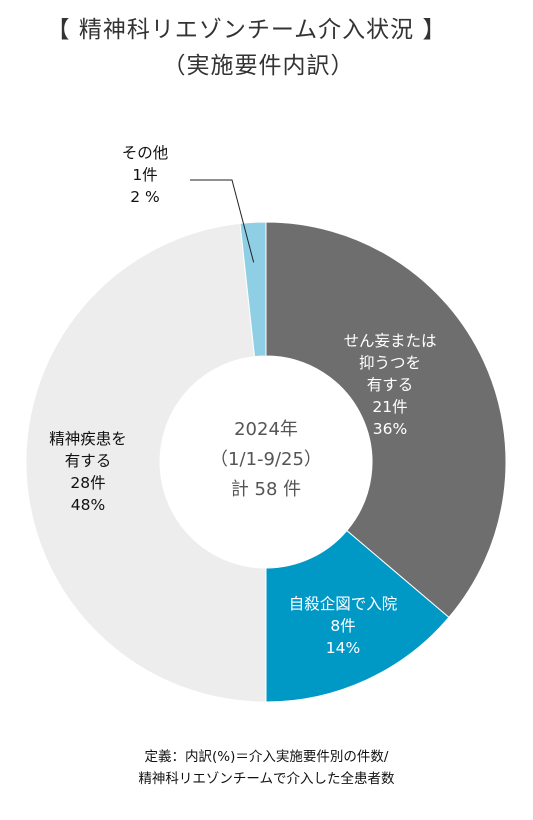 This screenshot has width=533, height=820. I want to click on definition-line-1: 定義：内訳(%)＝介入実施要件別の件数/, so click(266, 757).